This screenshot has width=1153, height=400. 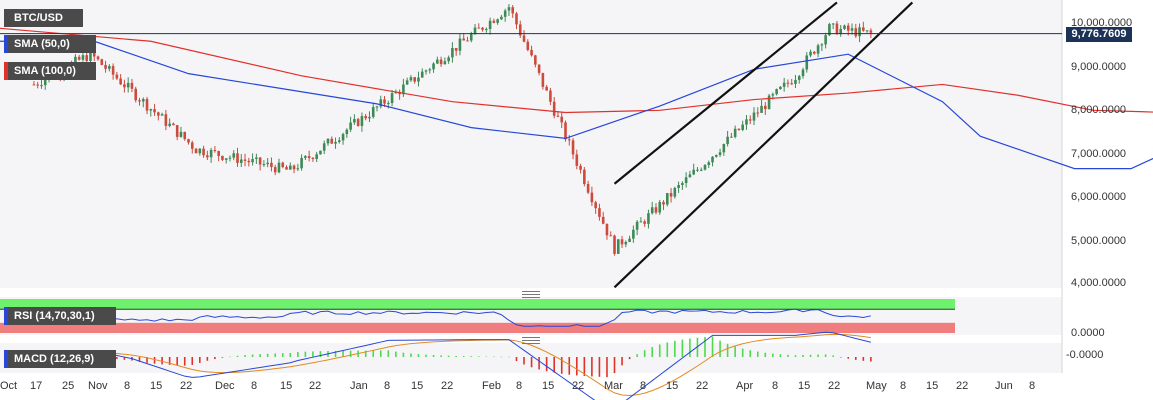 What do you see at coordinates (477, 327) in the screenshot?
I see `rsi-oversold-band` at bounding box center [477, 327].